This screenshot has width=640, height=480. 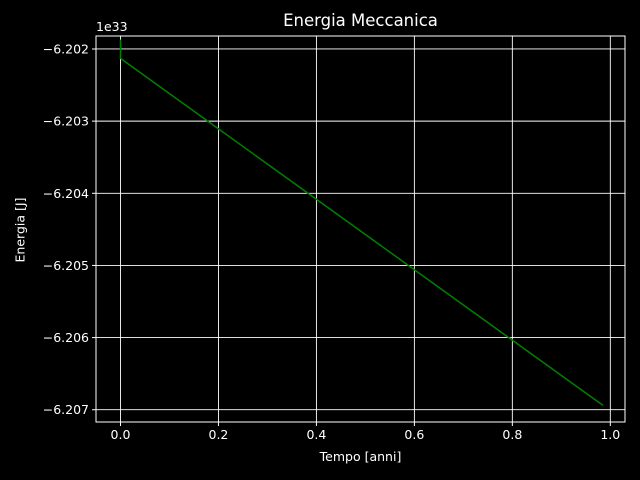 I want to click on y-axis: −6.202 −6.203 −6.204 −6.205 −6.206 −6.207, so click(x=69, y=229).